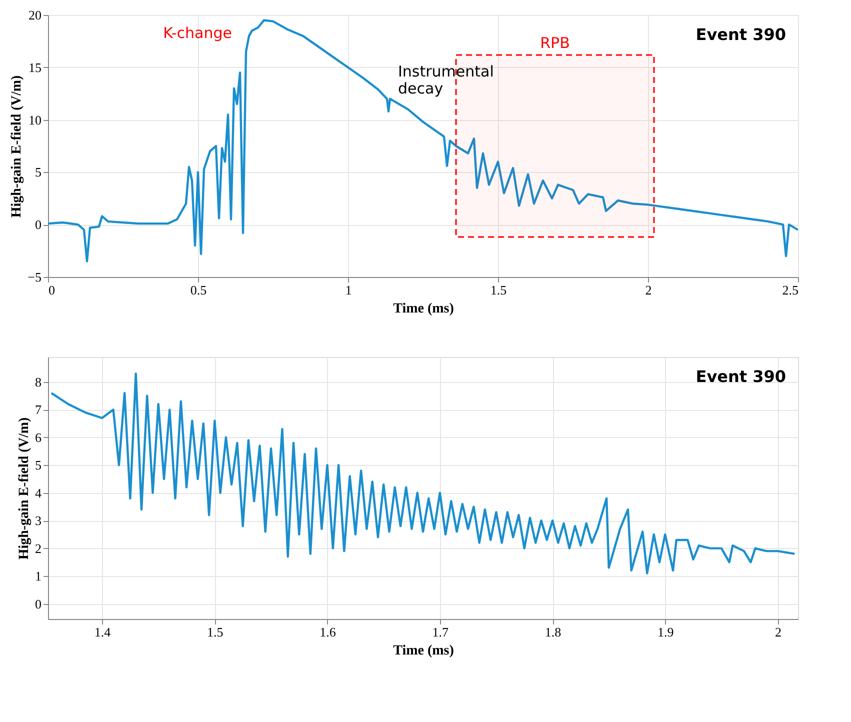 The height and width of the screenshot is (722, 851). Describe the element at coordinates (38, 382) in the screenshot. I see `y-tick-label: 8` at that location.